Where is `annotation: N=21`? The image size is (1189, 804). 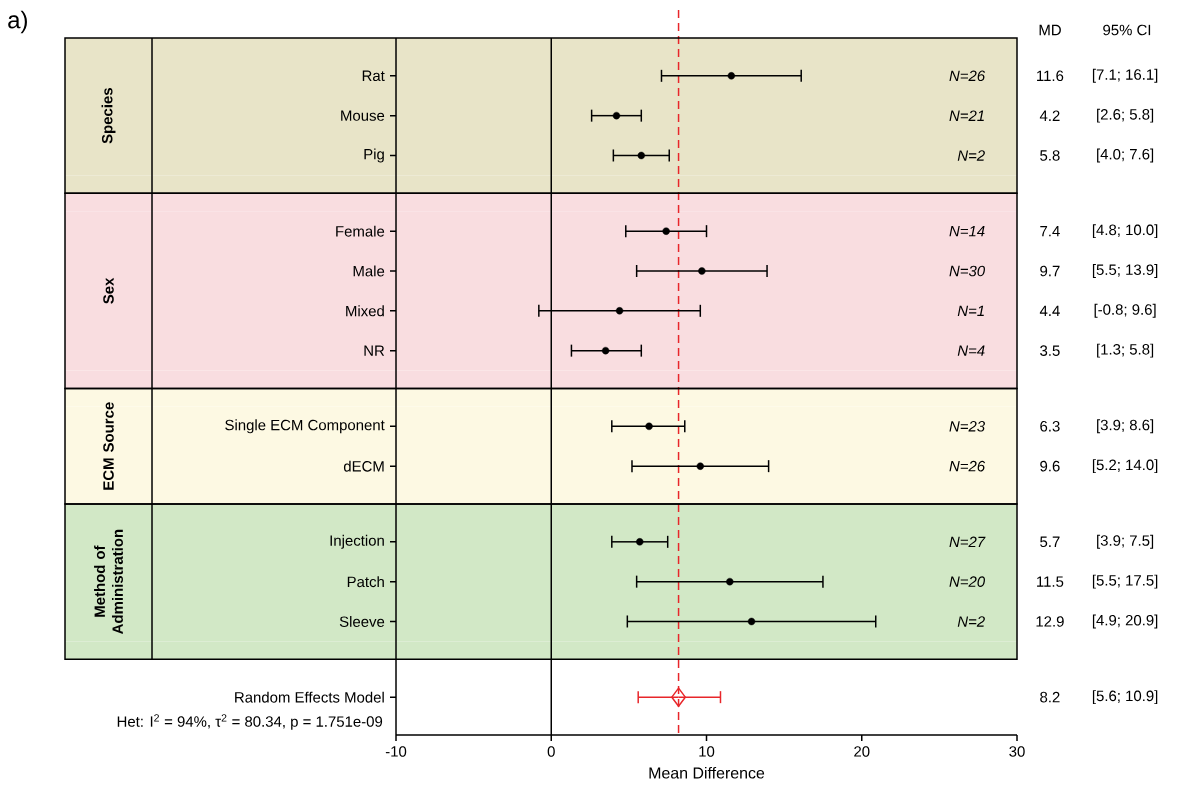 annotation: N=21 is located at coordinates (966, 115).